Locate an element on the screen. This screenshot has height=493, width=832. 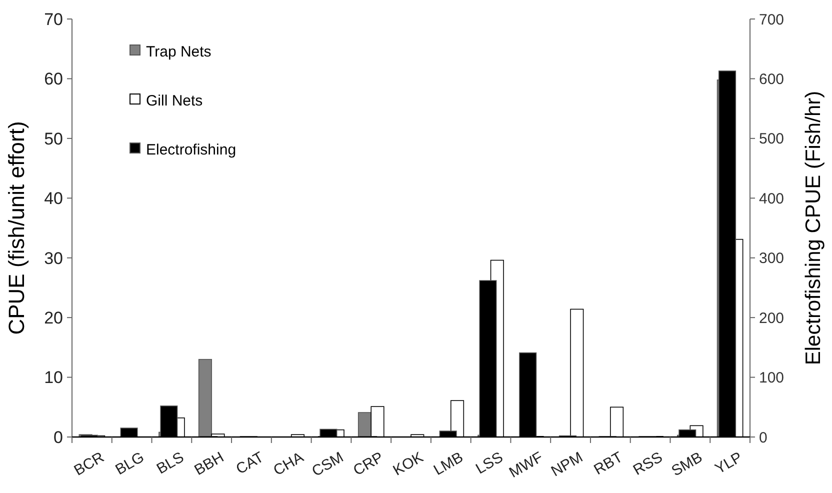
legend-label: Electrofishing is located at coordinates (191, 149).